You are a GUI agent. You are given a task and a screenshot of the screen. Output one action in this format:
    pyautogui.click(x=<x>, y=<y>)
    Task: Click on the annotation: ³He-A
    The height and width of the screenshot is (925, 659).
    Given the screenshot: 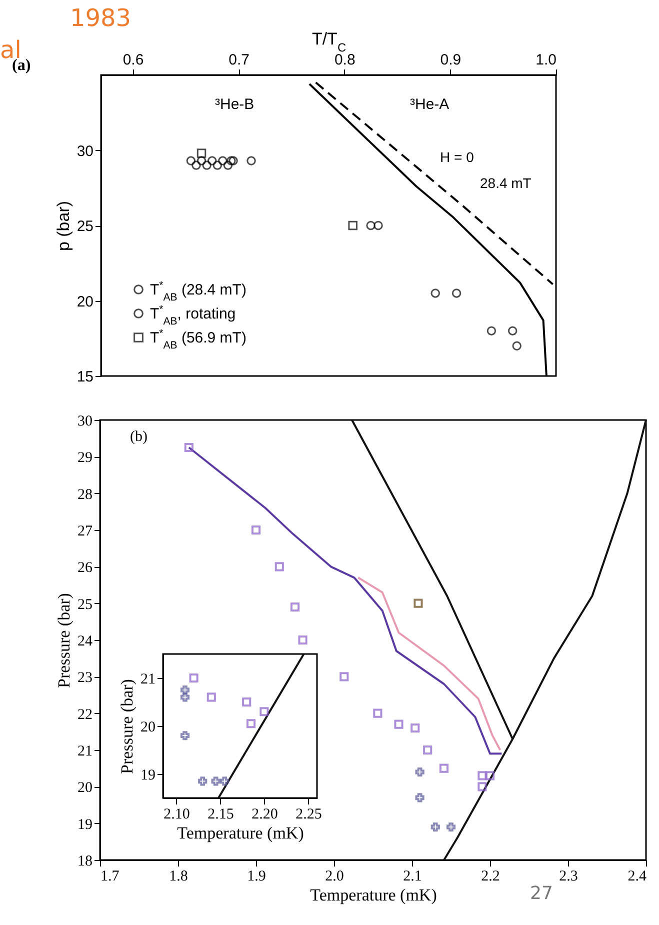 What is the action you would take?
    pyautogui.click(x=430, y=104)
    